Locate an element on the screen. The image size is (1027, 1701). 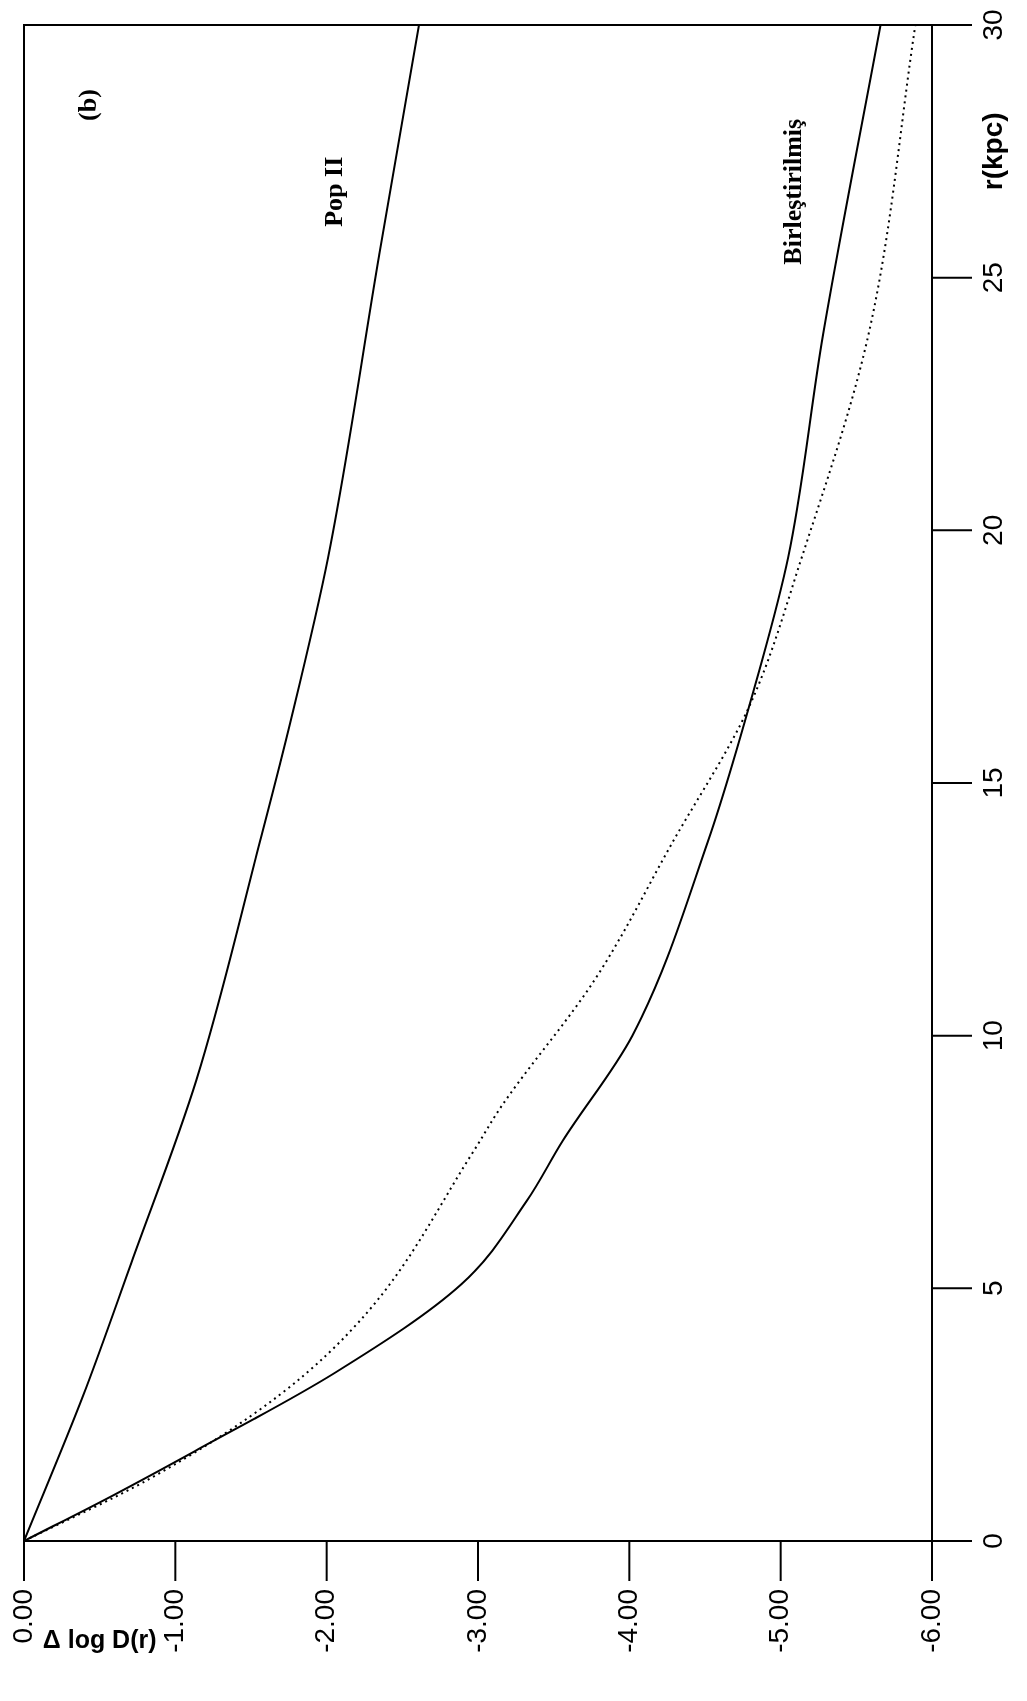
text: Birleştirilmiş is located at coordinates (793, 191).